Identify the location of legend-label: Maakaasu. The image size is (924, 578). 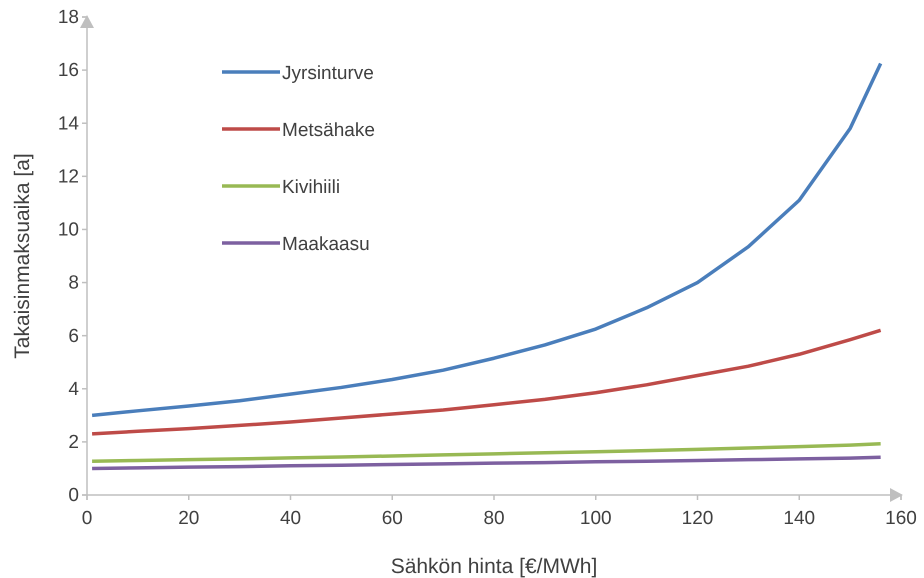
(326, 244).